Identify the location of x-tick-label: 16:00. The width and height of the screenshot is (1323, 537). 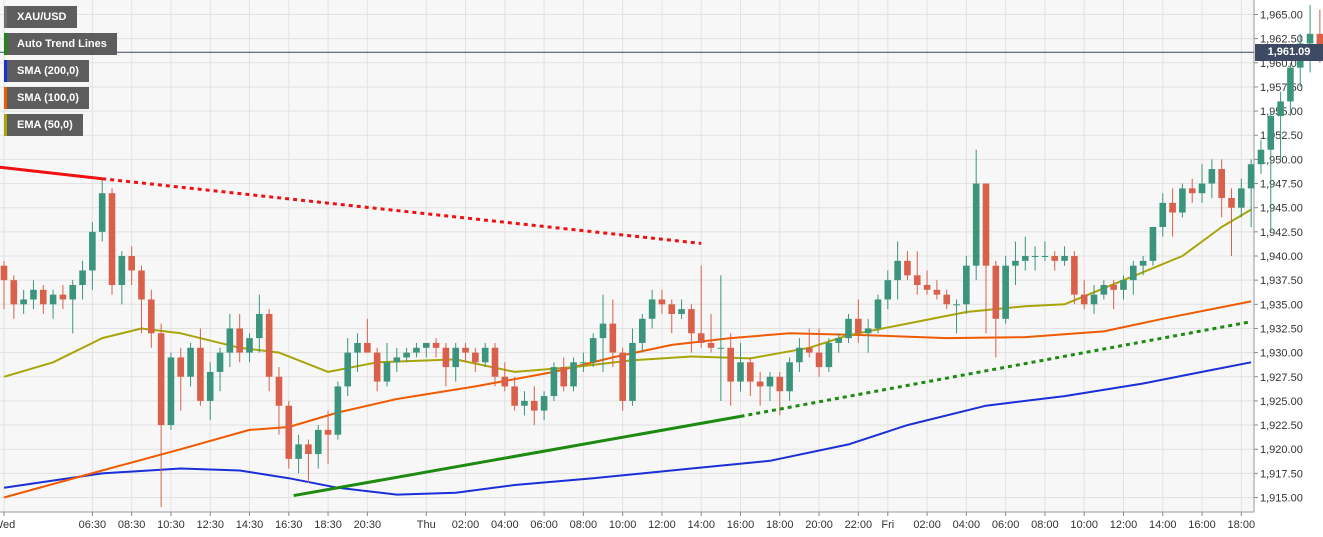
(1202, 525).